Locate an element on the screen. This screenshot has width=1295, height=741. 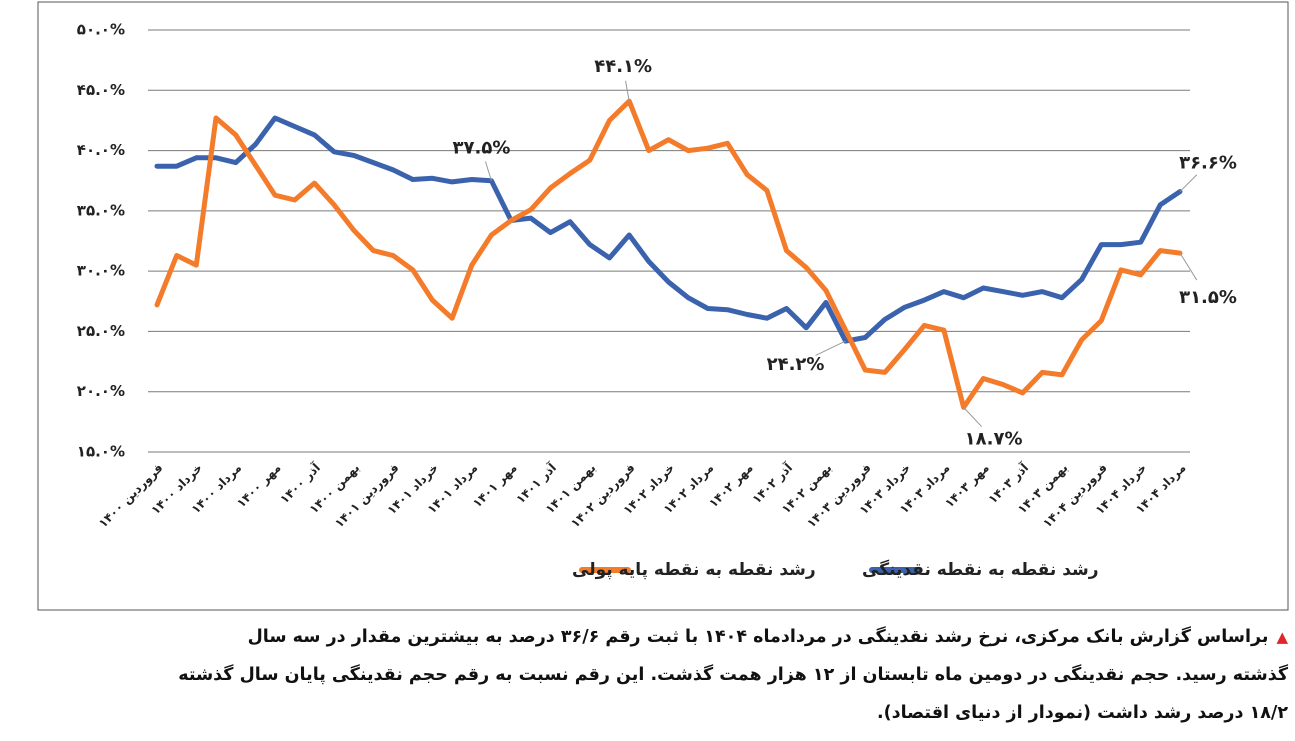
y-tick-label: ۲۰.۰% is located at coordinates (101, 391).